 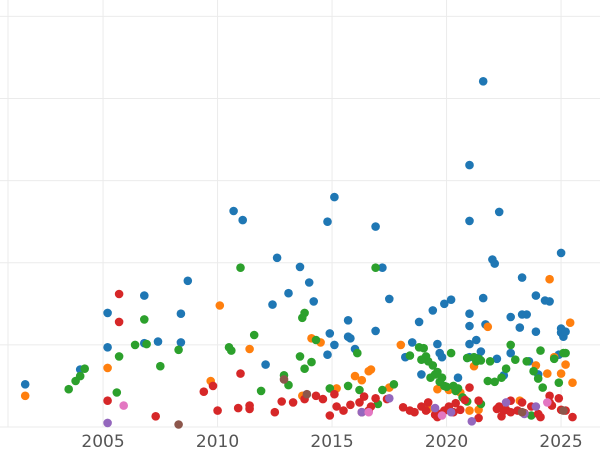 I want to click on x-tick-label: 2025, so click(x=560, y=441).